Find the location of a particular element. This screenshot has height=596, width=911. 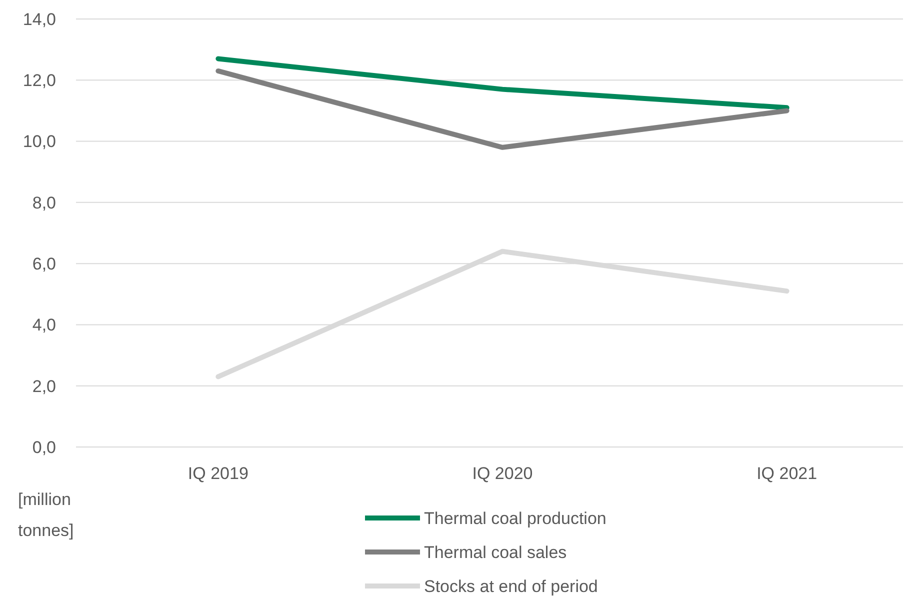

y-tick-label: 14,0 is located at coordinates (39, 19).